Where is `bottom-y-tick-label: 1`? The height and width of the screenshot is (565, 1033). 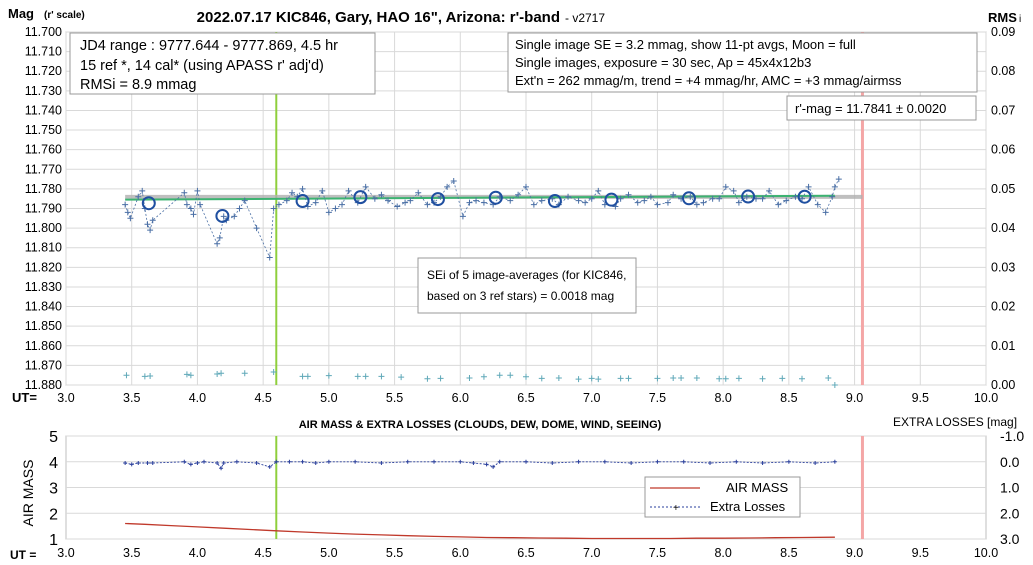
bottom-y-tick-label: 1 is located at coordinates (53, 540).